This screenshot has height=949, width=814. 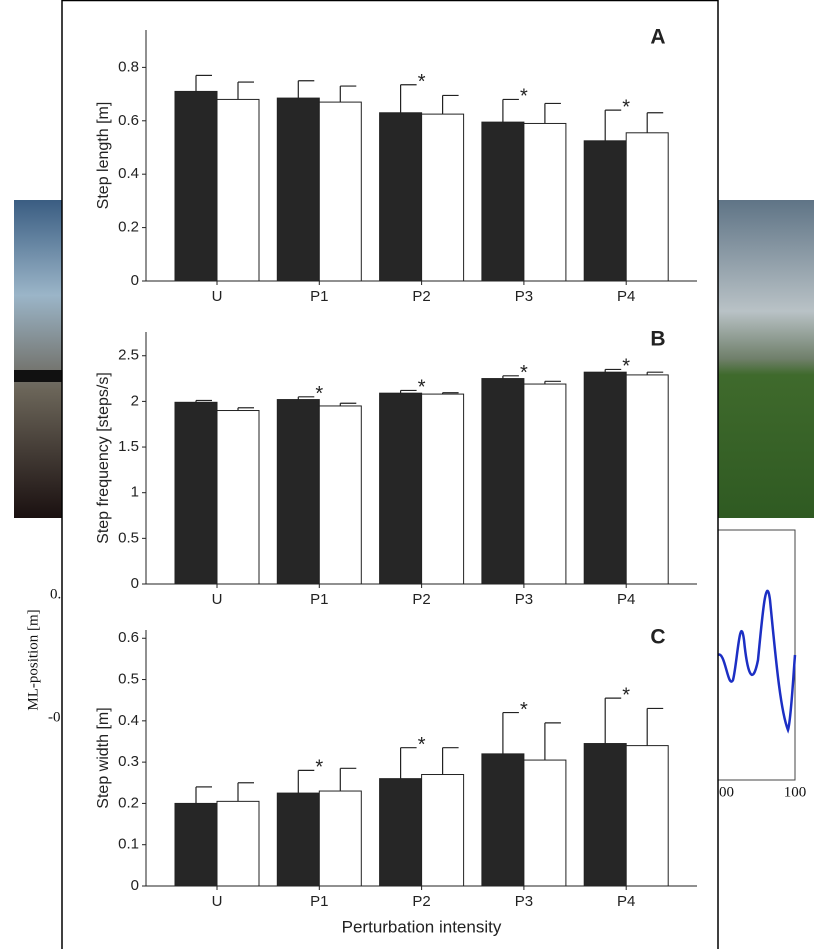 I want to click on y-tick-label: 2, so click(x=135, y=400).